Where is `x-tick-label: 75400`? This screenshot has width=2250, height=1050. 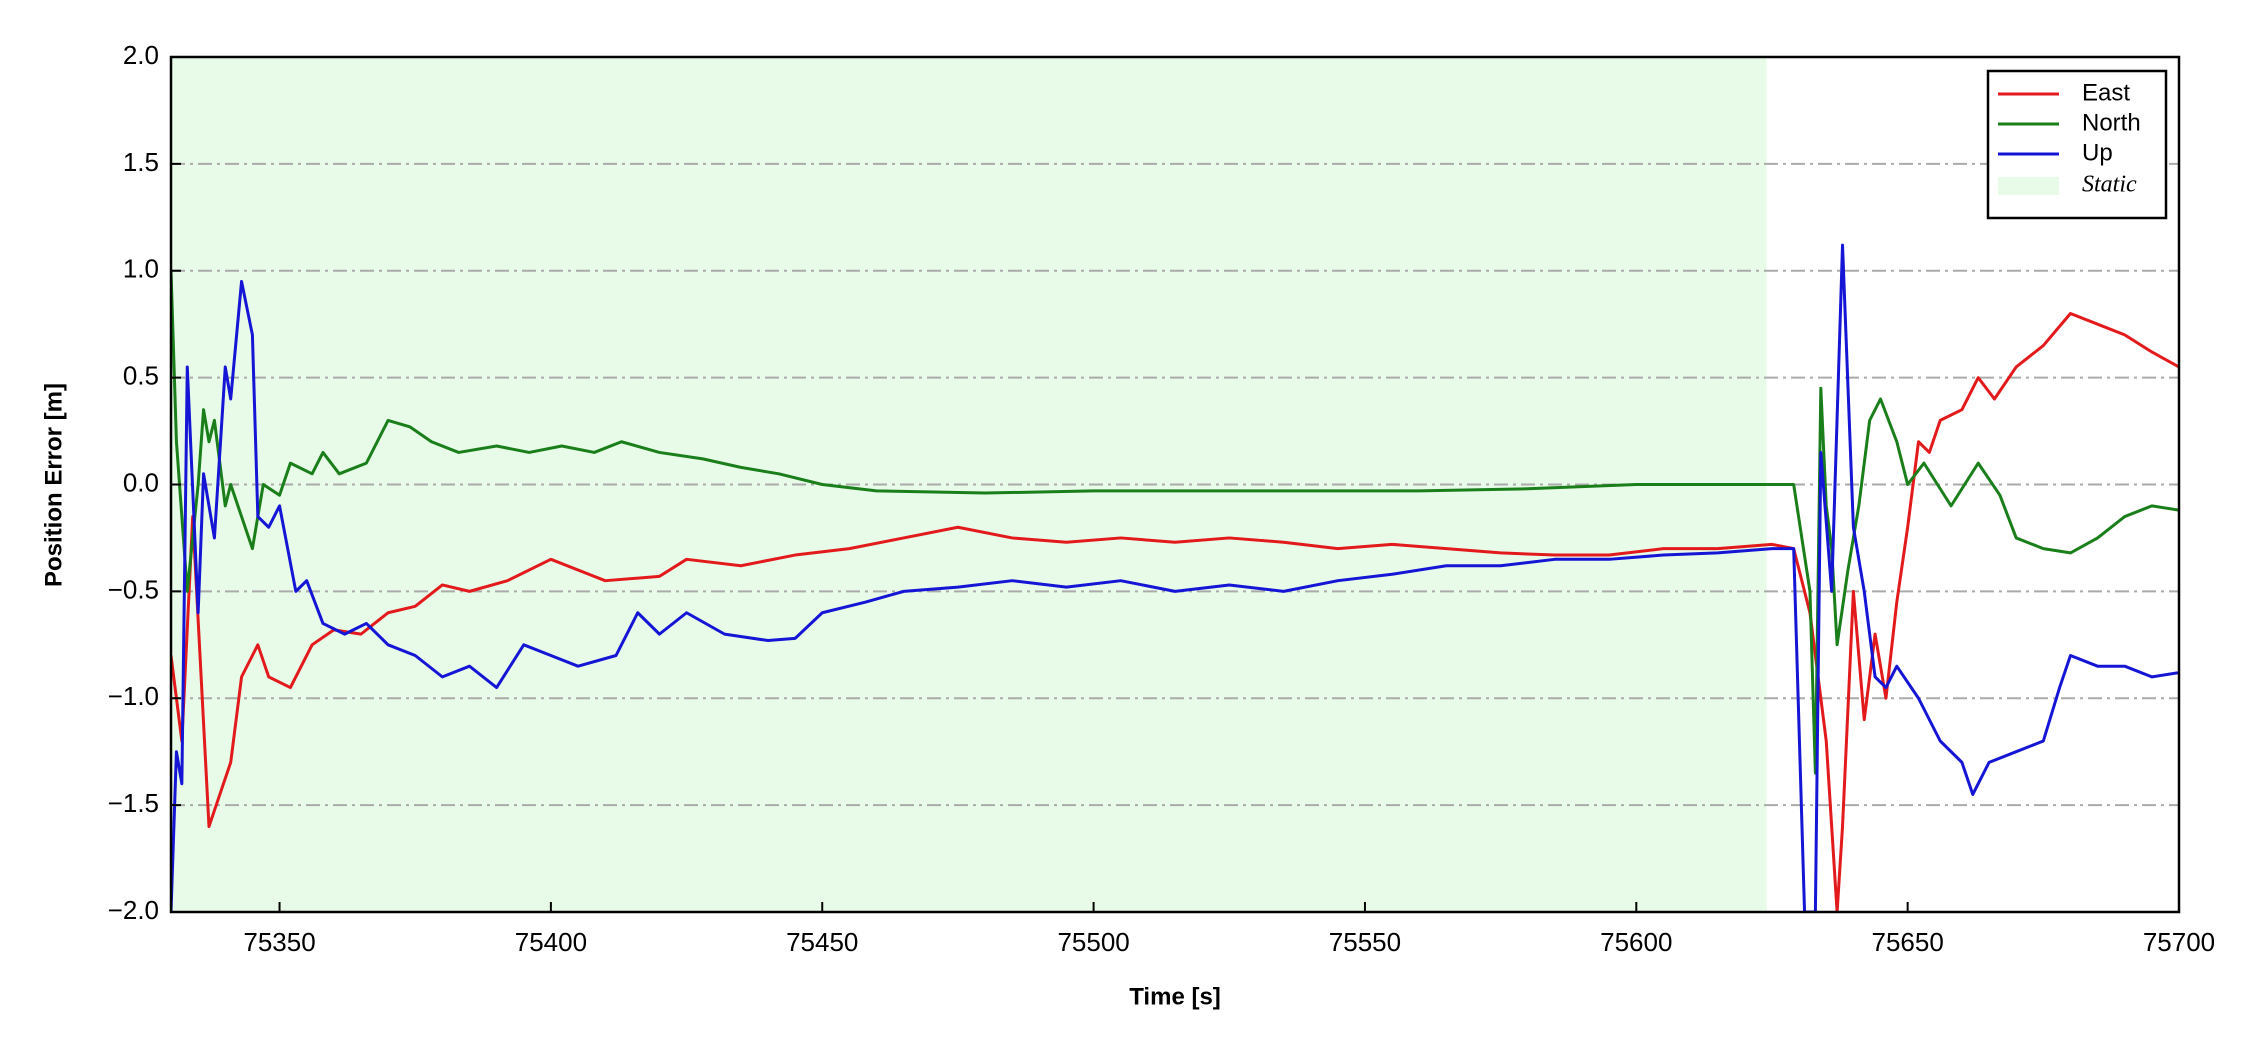
x-tick-label: 75400 is located at coordinates (551, 942).